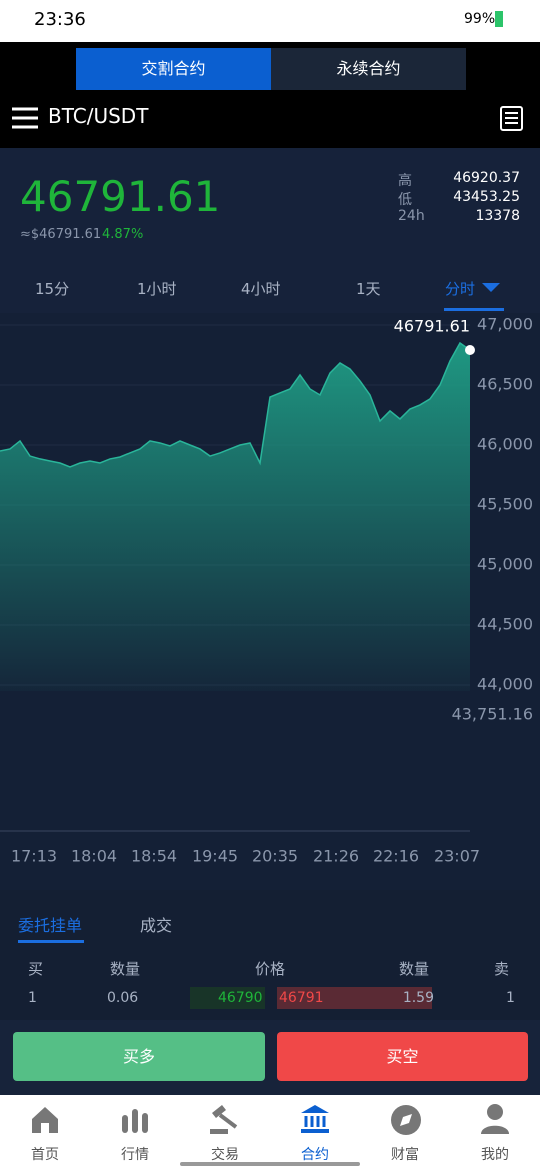 Image resolution: width=540 pixels, height=1170 pixels. What do you see at coordinates (270, 1164) in the screenshot?
I see `home-indicator` at bounding box center [270, 1164].